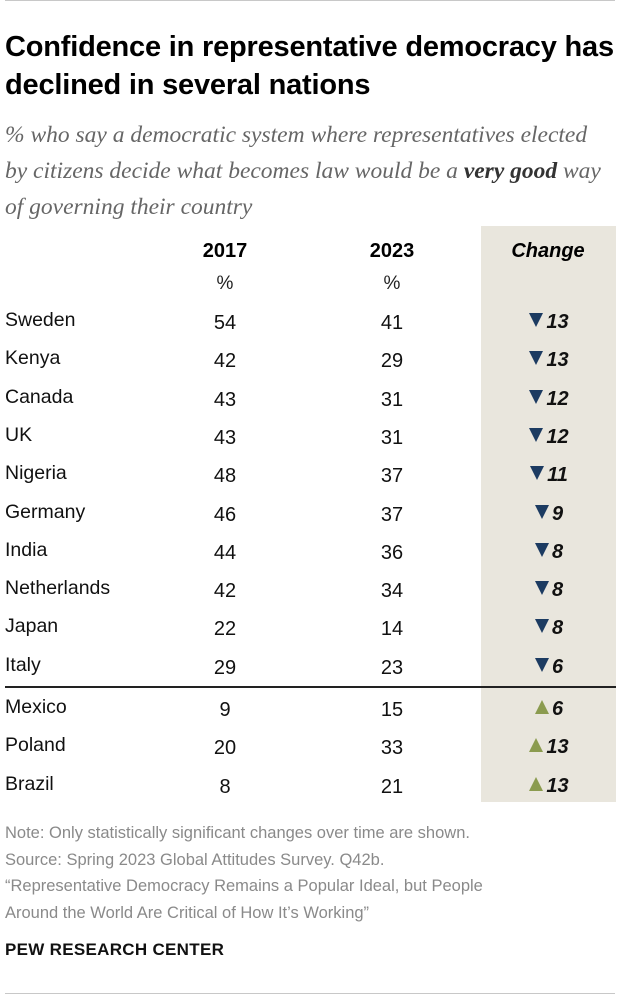 The image size is (620, 996). What do you see at coordinates (310, 792) in the screenshot?
I see `table-row: Brazil 8 21 13` at bounding box center [310, 792].